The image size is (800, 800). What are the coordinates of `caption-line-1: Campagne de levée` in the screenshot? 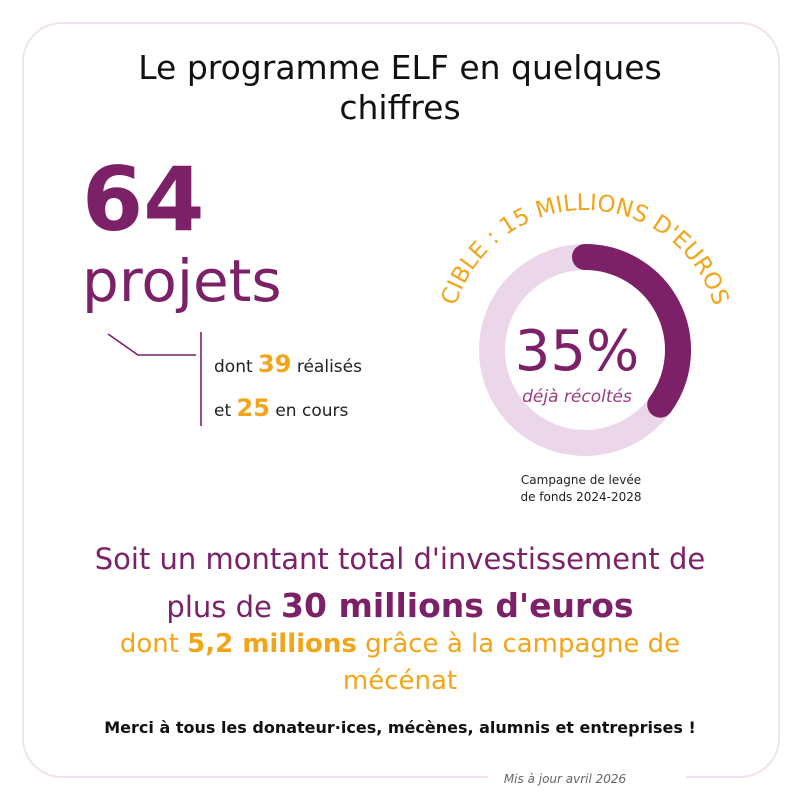 It's located at (581, 480).